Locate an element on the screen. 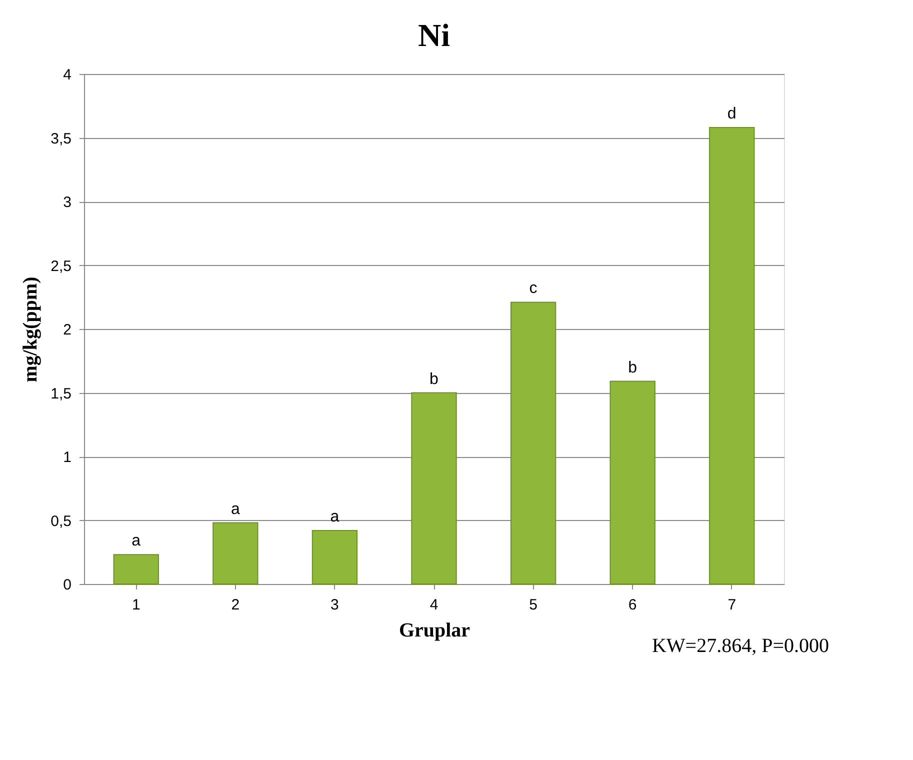 Image resolution: width=913 pixels, height=760 pixels. y-tick-label: 3 is located at coordinates (67, 202).